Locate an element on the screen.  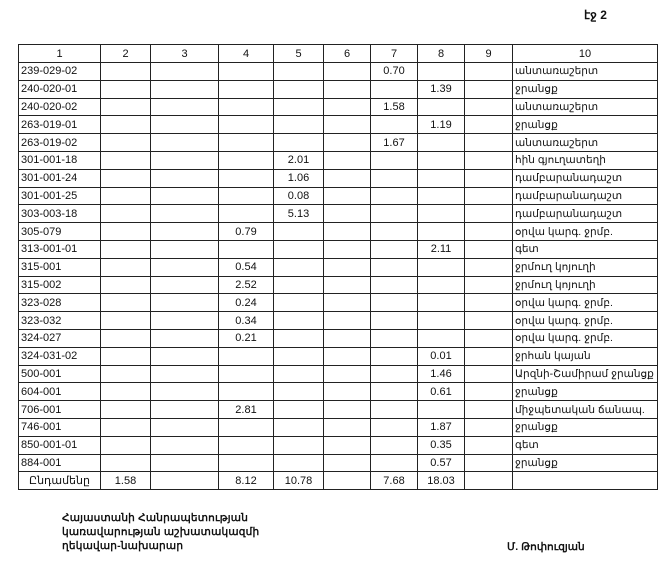
area-cell: 0.61 is located at coordinates (441, 392).